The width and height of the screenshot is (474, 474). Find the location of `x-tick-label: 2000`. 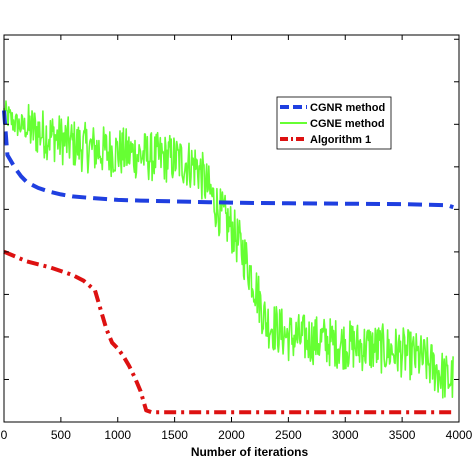

x-tick-label: 2000 is located at coordinates (231, 435).